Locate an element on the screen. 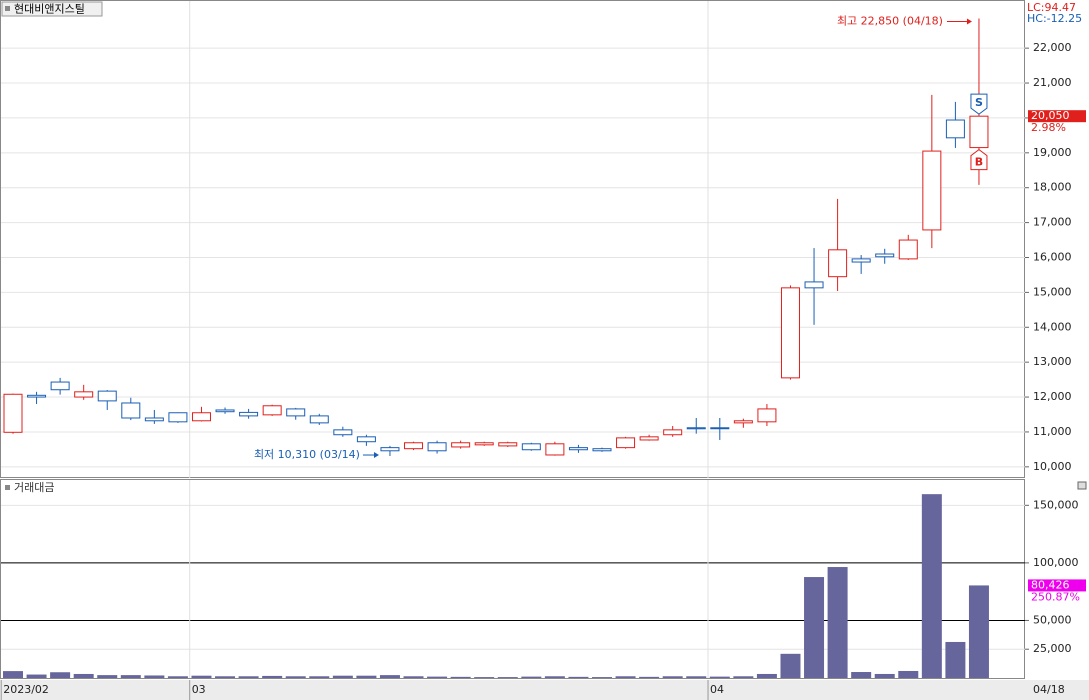 Image resolution: width=1089 pixels, height=700 pixels. sell-signal-label: S is located at coordinates (979, 102).